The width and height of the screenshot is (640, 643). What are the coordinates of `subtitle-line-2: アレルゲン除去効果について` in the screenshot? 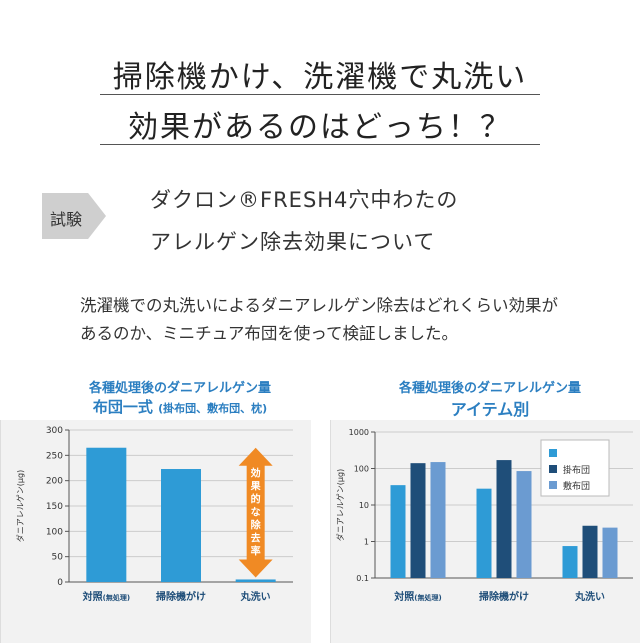 It's located at (293, 242).